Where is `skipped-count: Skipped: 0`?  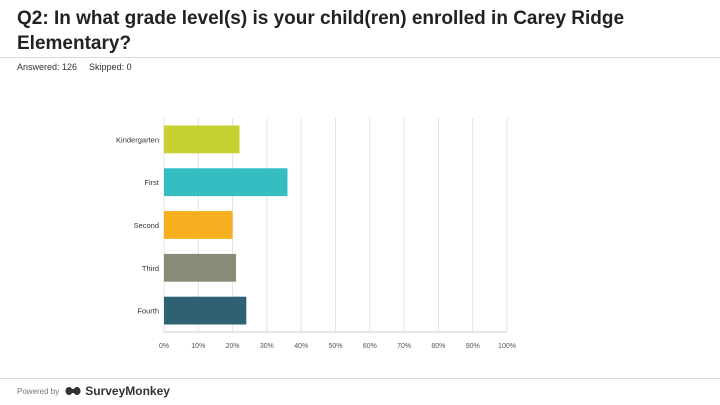 skipped-count: Skipped: 0 is located at coordinates (110, 67).